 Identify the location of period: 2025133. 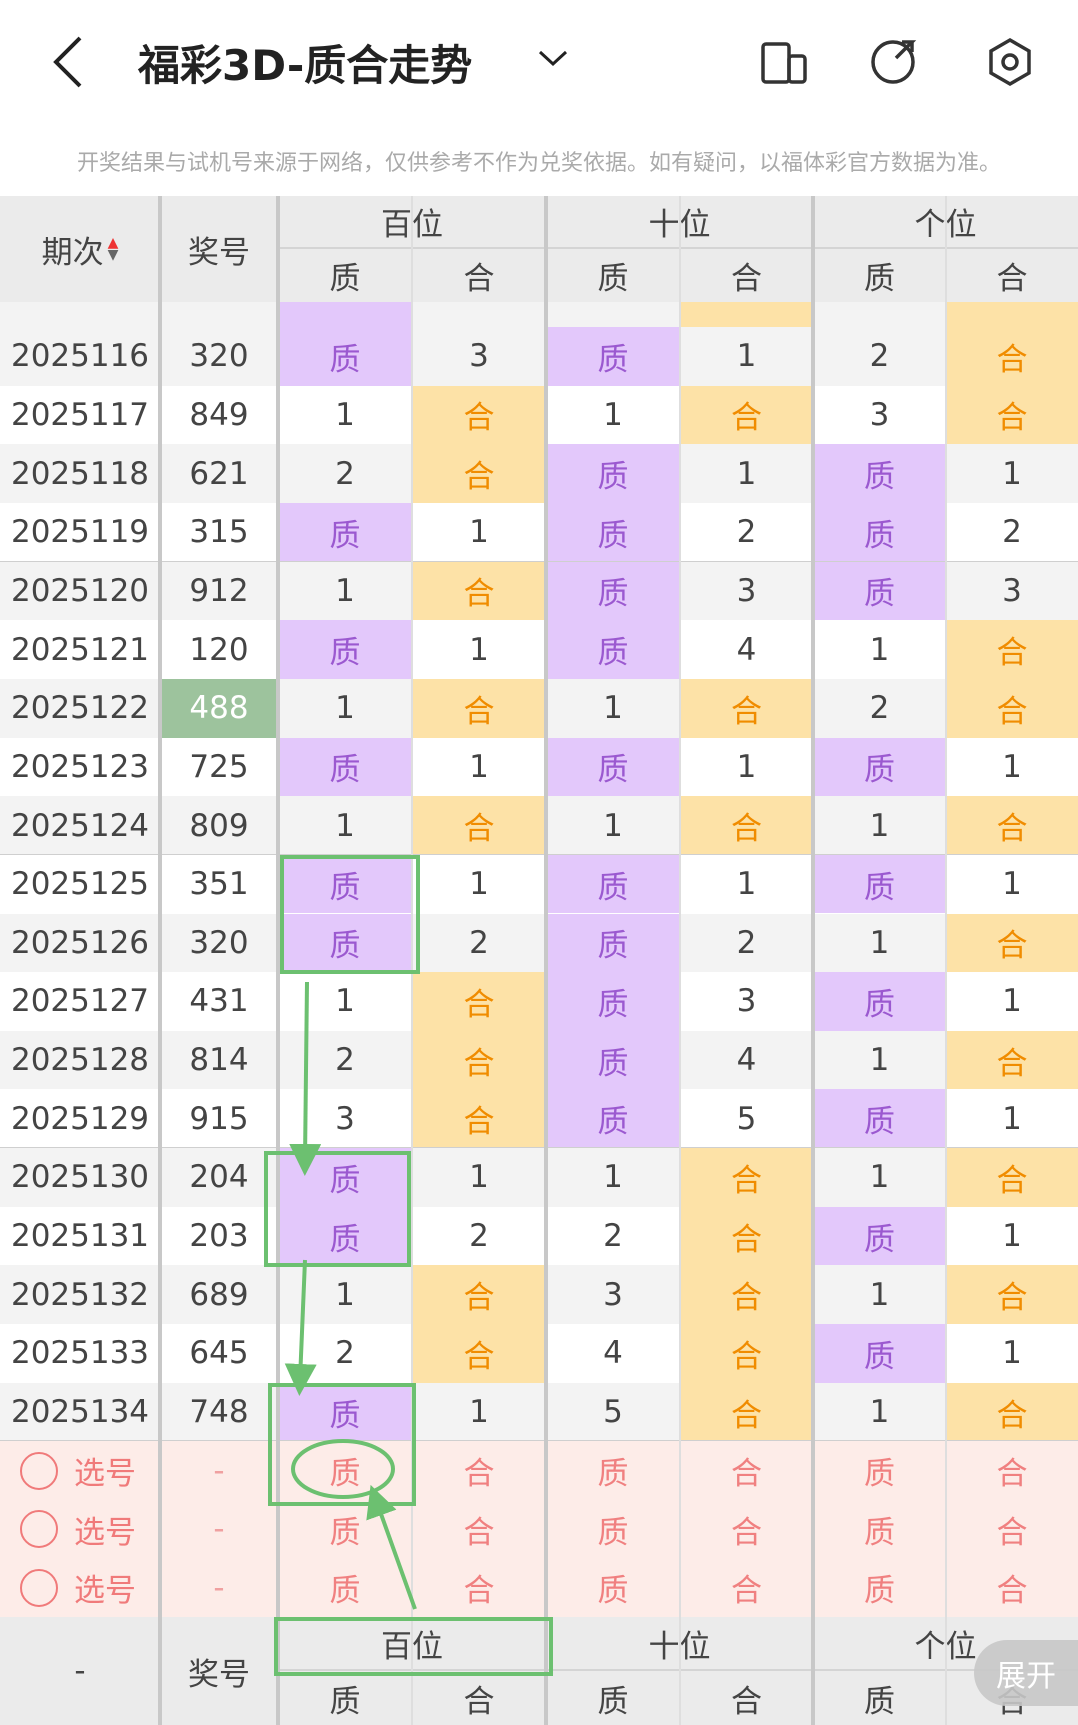
(80, 1353).